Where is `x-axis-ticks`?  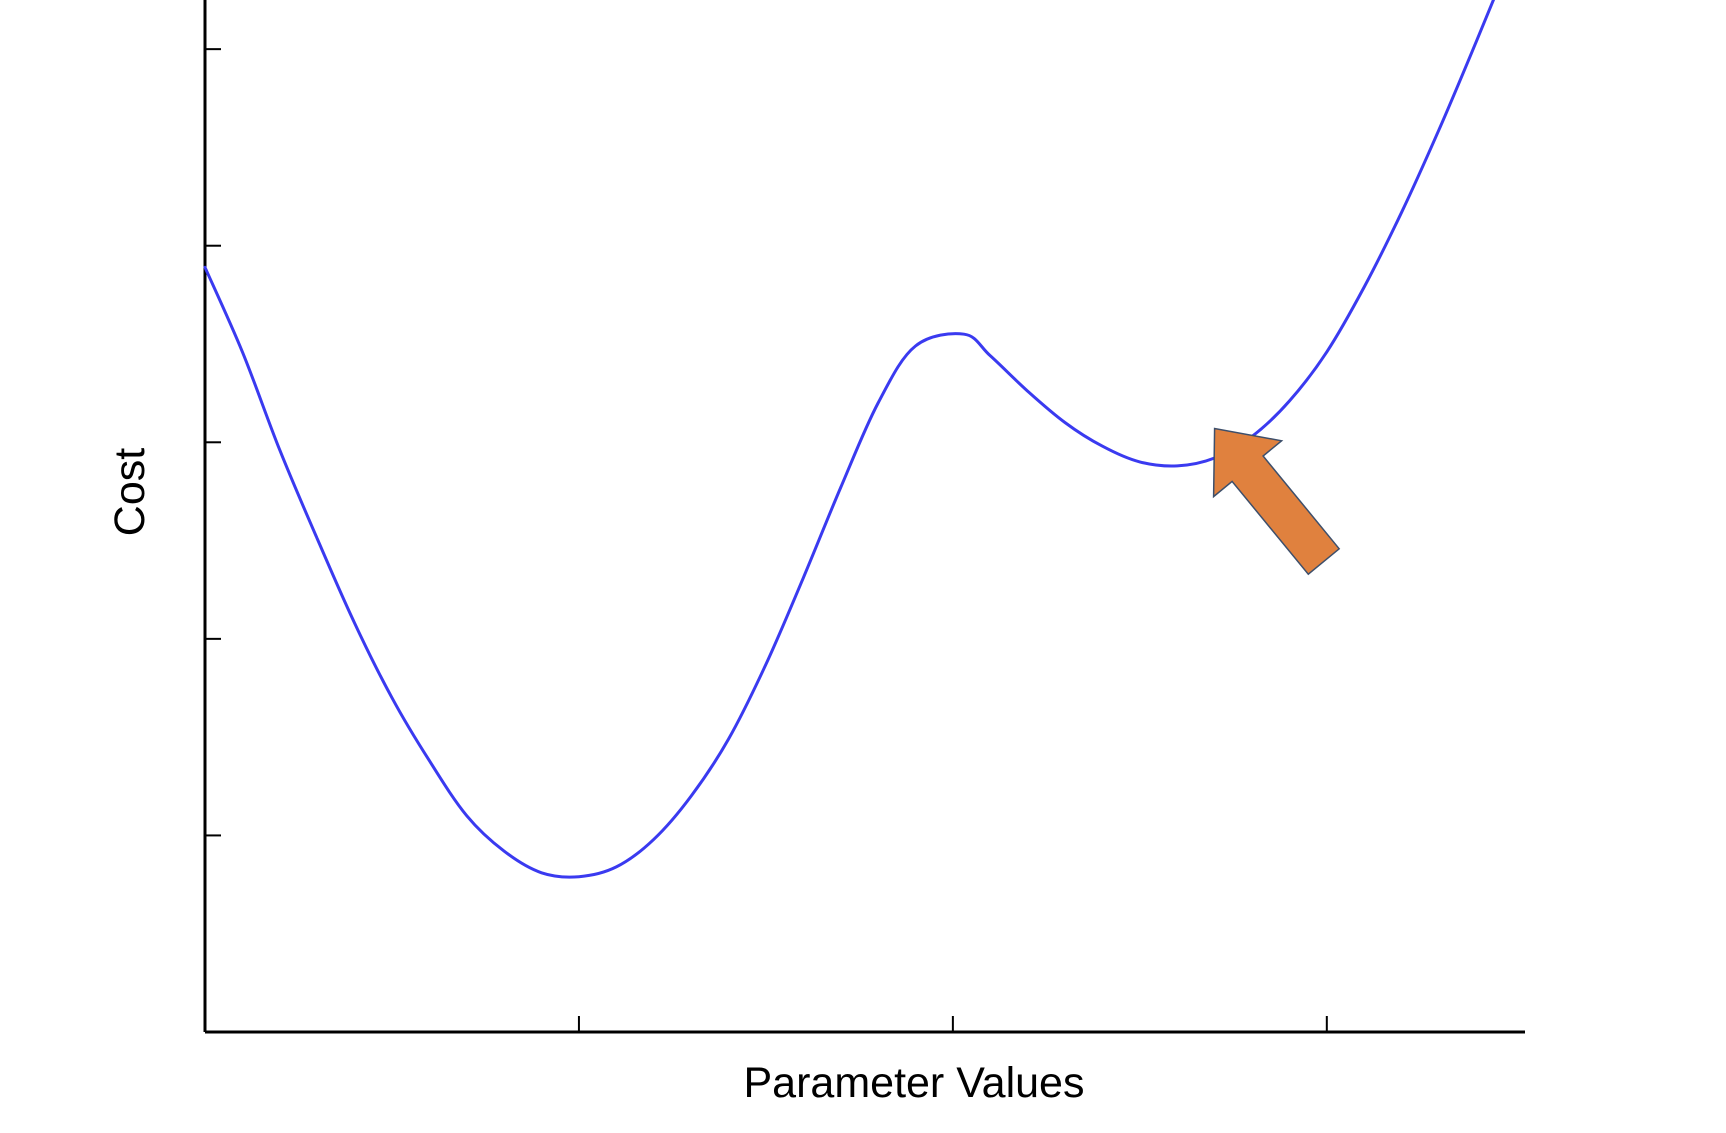
x-axis-ticks is located at coordinates (952, 1024).